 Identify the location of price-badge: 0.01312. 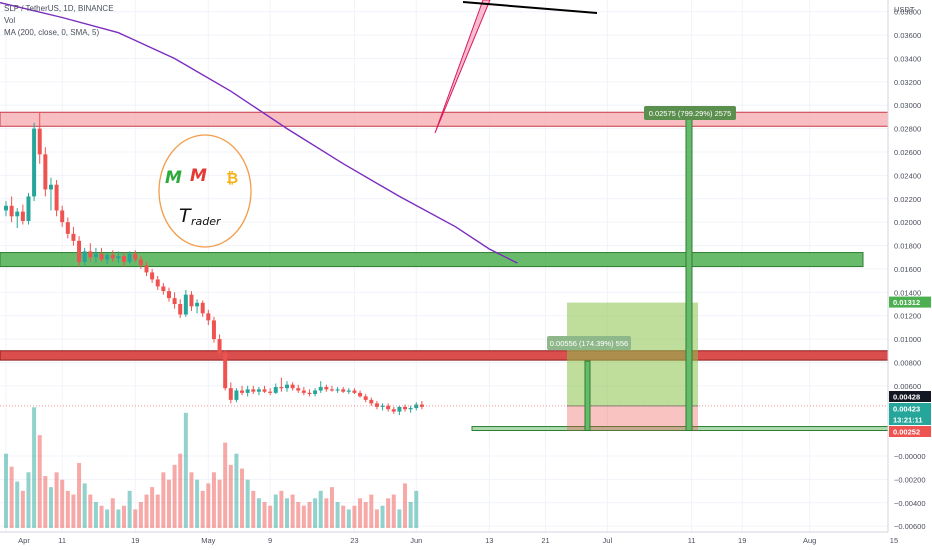
(910, 302).